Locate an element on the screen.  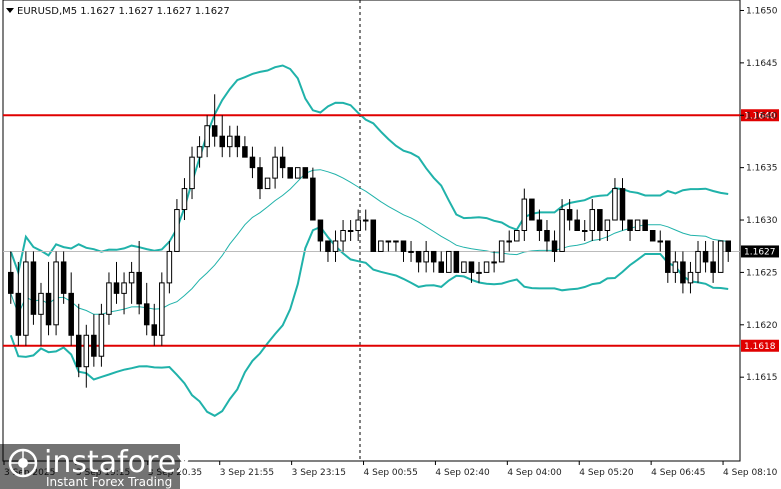
time-tick-label: 4 Sep 00:55 is located at coordinates (391, 473).